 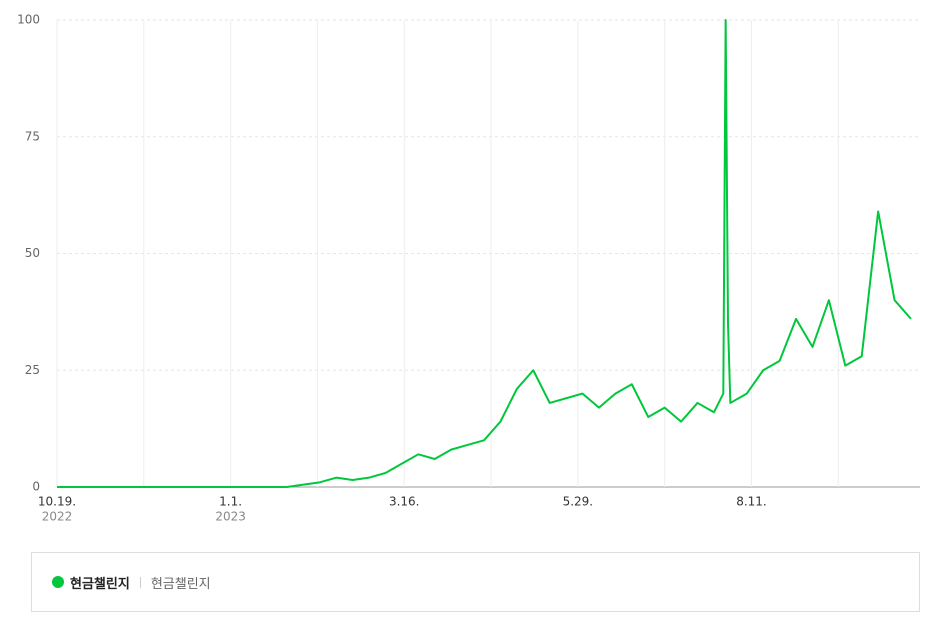 What do you see at coordinates (578, 502) in the screenshot?
I see `x-tick-label: 5.29.` at bounding box center [578, 502].